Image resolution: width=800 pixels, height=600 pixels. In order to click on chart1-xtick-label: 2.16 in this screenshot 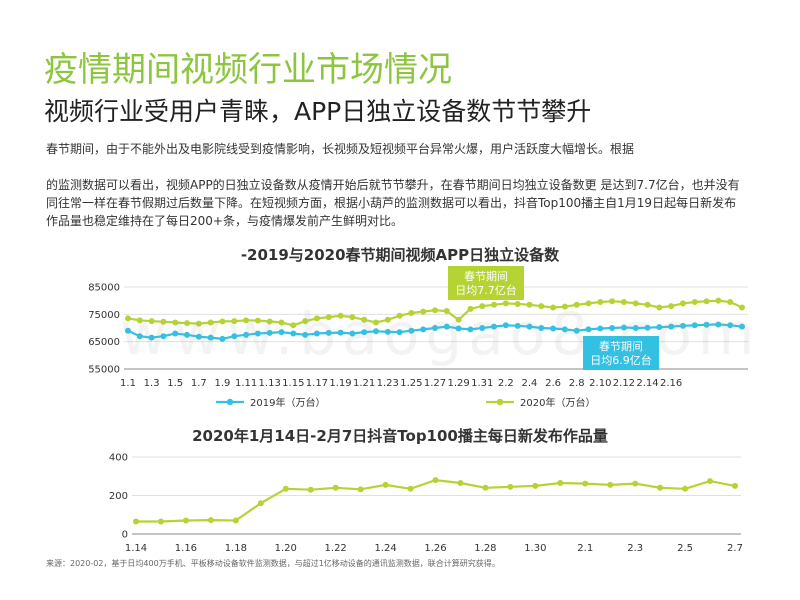, I will do `click(671, 383)`.